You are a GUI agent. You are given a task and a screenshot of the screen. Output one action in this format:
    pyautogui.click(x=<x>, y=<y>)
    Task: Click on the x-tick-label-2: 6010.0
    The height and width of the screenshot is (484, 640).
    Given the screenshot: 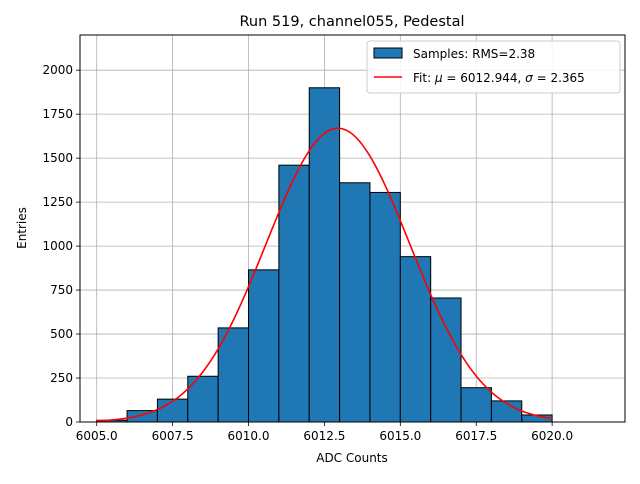 What is the action you would take?
    pyautogui.click(x=249, y=436)
    